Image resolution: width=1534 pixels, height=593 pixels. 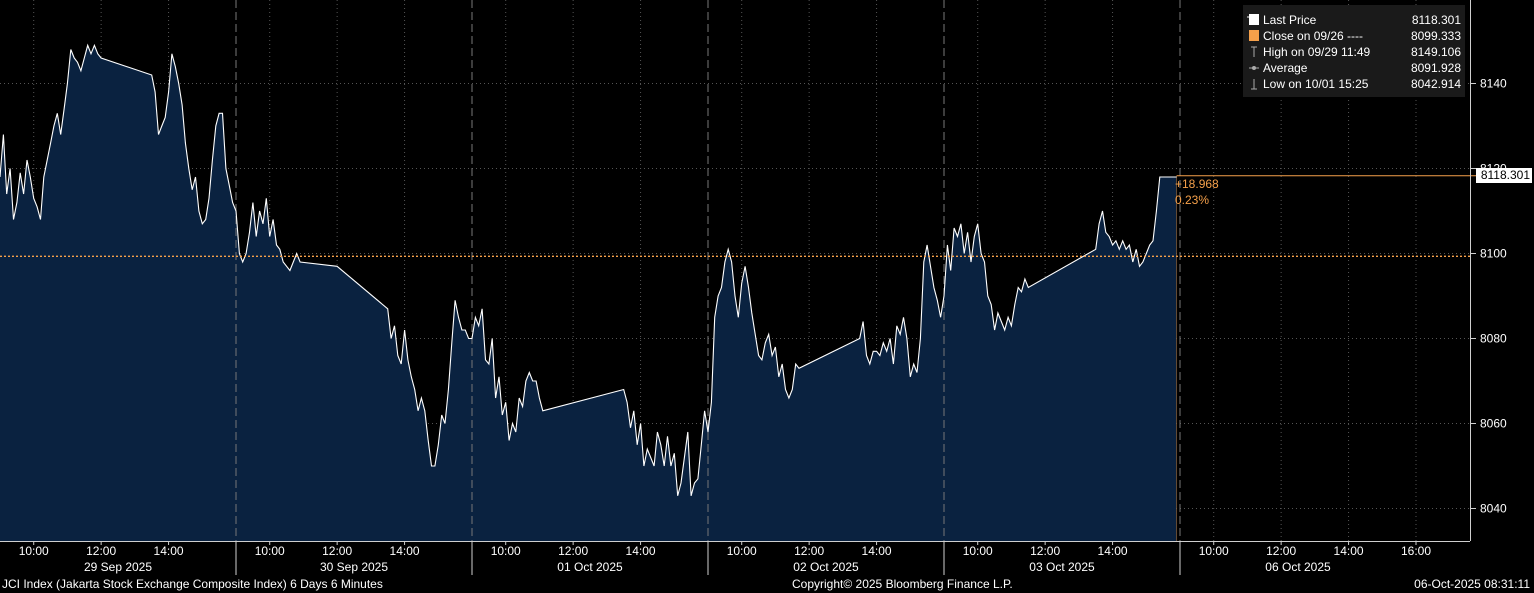 I want to click on copyright-notice: Copyright© 2025 Bloomberg Finance L.P., so click(x=902, y=584).